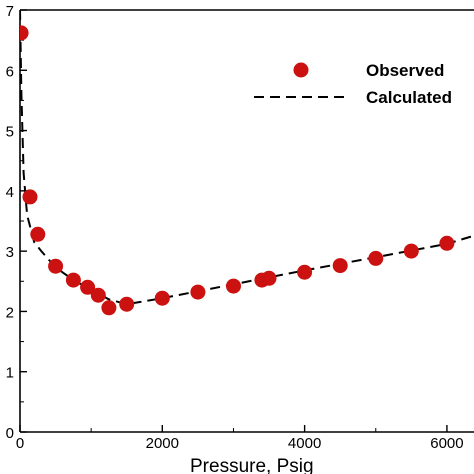 Image resolution: width=474 pixels, height=474 pixels. I want to click on y-tick-label: 2, so click(10, 312).